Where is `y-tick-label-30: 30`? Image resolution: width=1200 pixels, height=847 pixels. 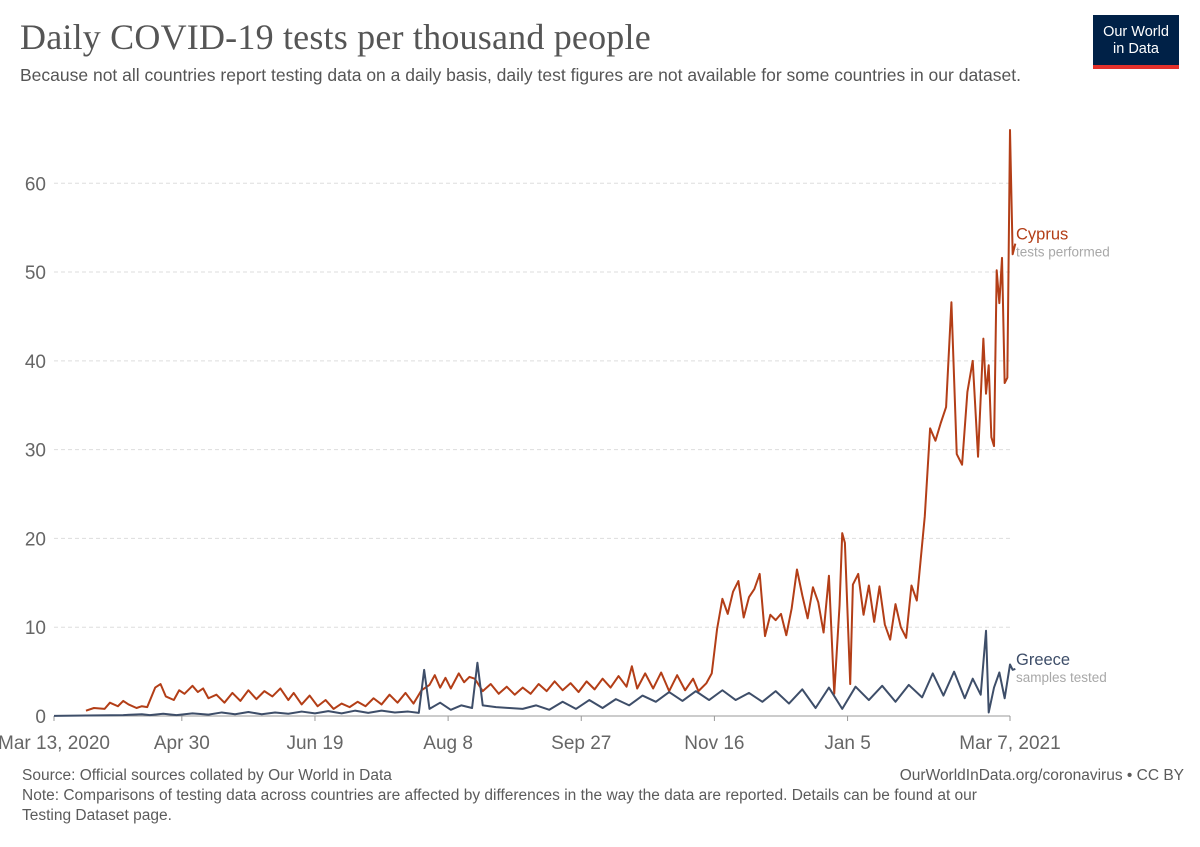 y-tick-label-30: 30 is located at coordinates (35, 451).